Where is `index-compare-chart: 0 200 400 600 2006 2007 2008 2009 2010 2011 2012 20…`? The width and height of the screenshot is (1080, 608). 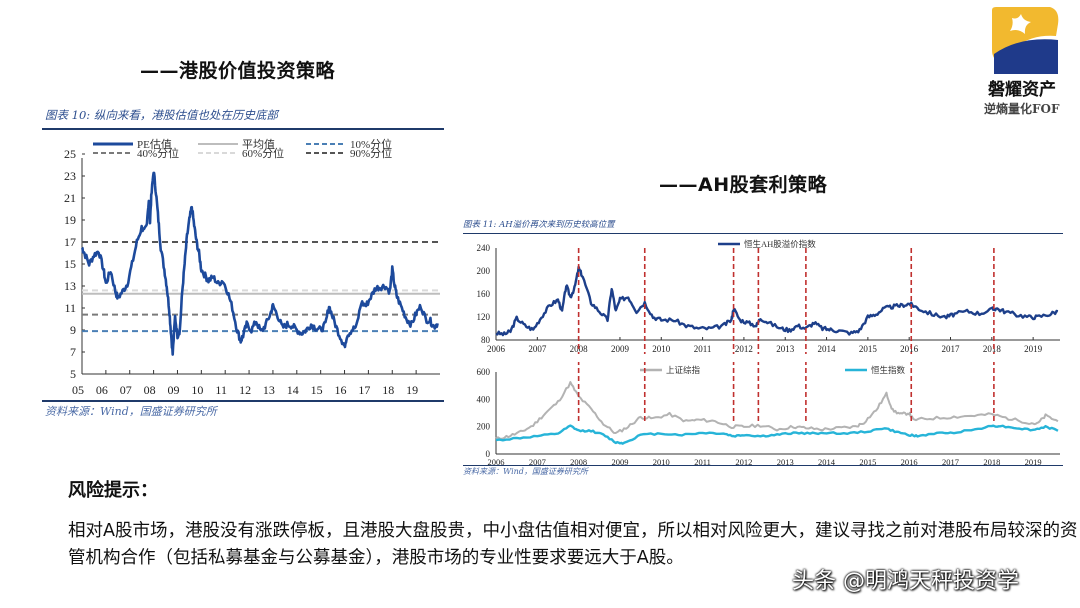 index-compare-chart: 0 200 400 600 2006 2007 2008 2009 2010 2011 2012 20… is located at coordinates (768, 414).